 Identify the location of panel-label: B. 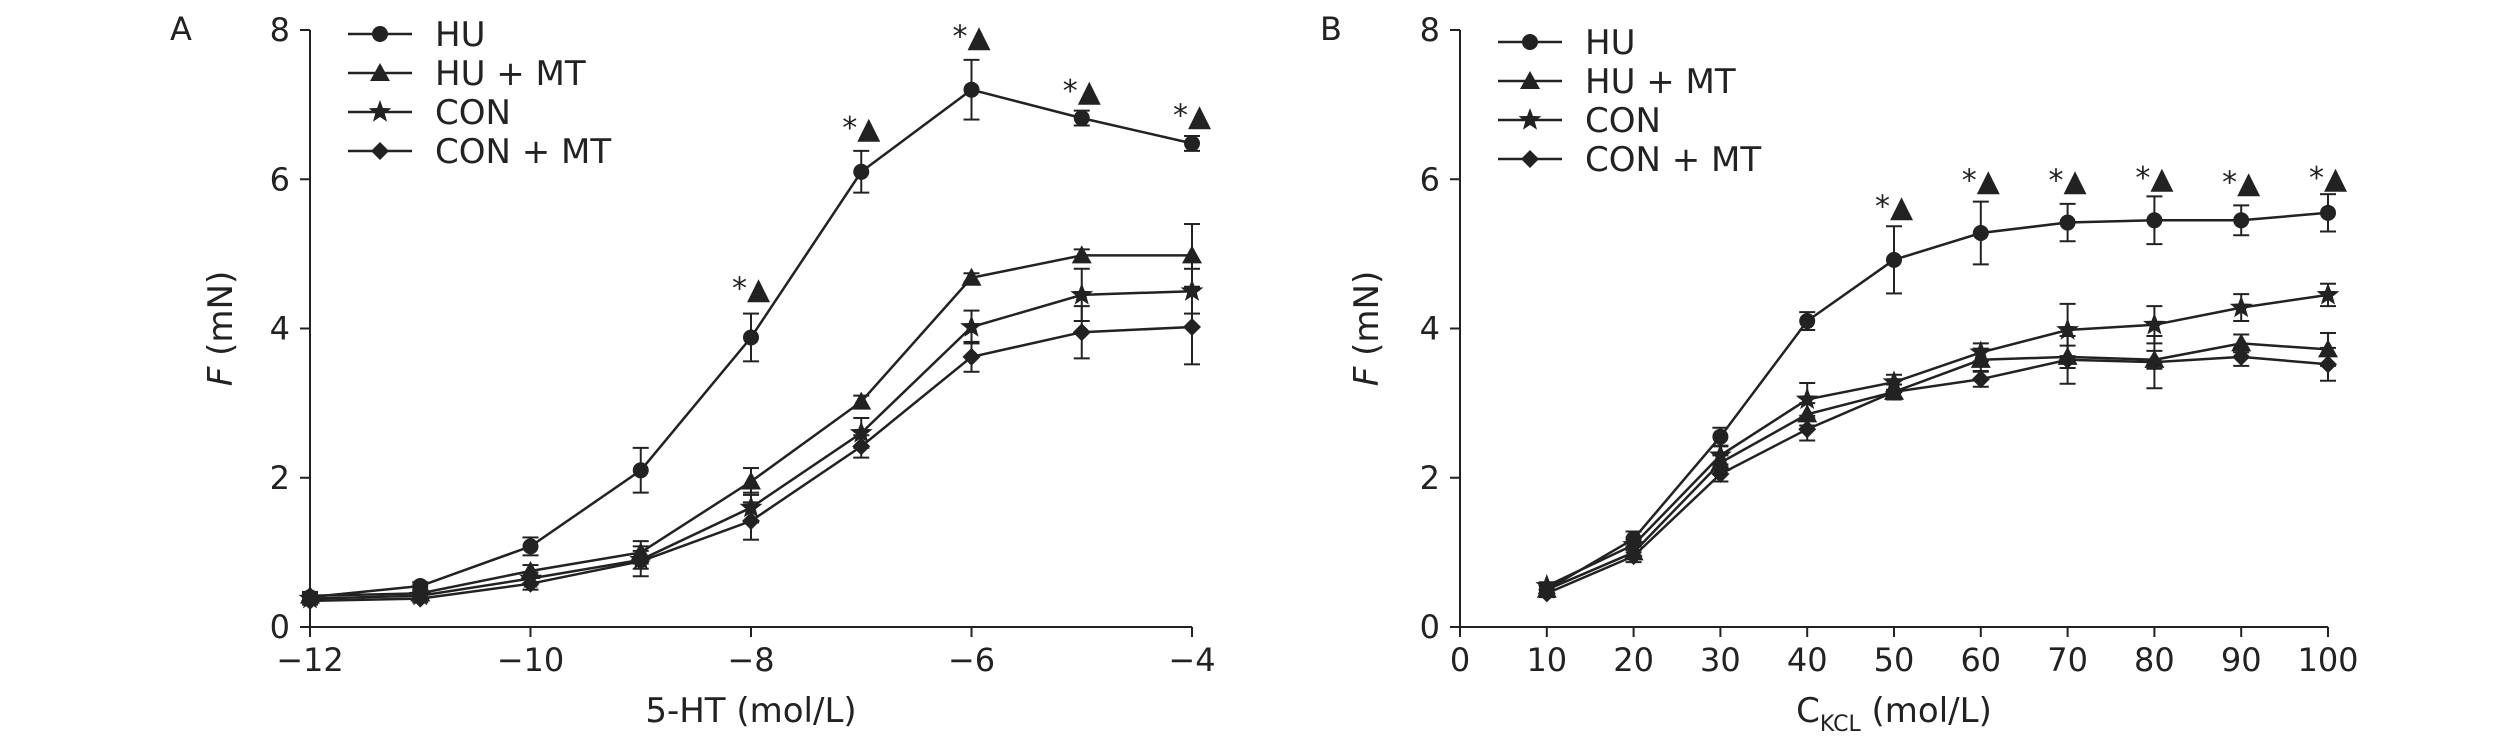
(1331, 29).